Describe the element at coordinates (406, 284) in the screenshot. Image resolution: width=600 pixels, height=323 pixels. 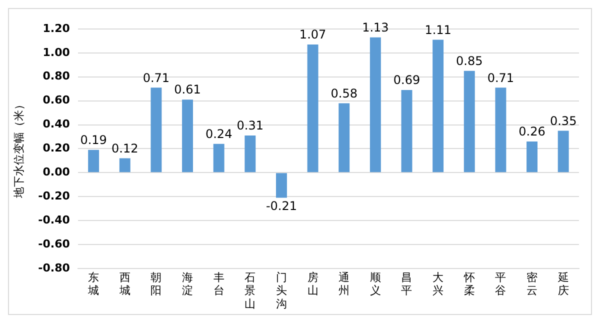
I see `x-tick-label: 昌平` at that location.